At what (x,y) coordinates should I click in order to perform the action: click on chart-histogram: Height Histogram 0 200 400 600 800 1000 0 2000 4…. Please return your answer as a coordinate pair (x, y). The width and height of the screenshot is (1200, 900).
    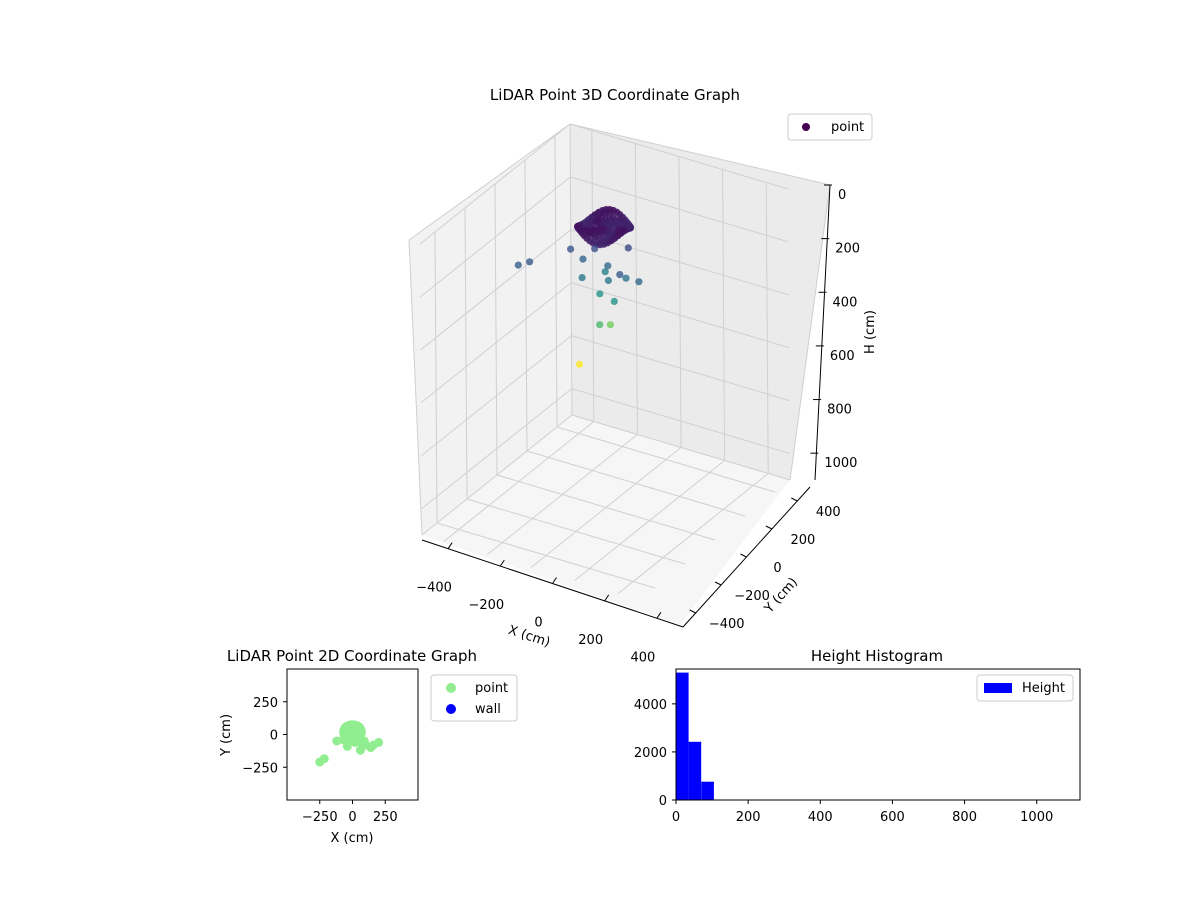
    Looking at the image, I should click on (857, 736).